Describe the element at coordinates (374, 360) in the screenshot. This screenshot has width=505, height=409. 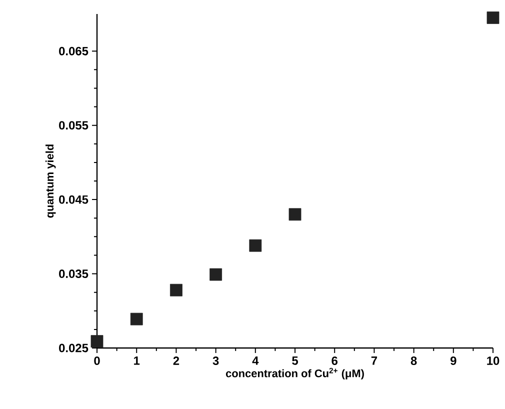
I see `x-tick-label: 7` at that location.